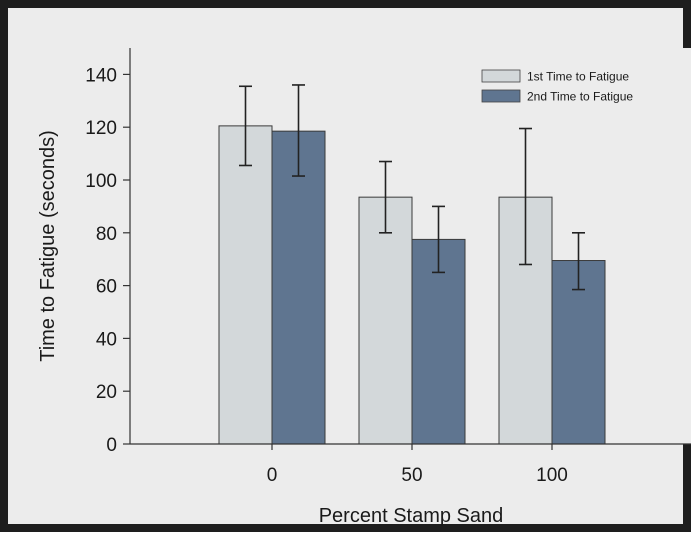  What do you see at coordinates (101, 128) in the screenshot?
I see `y-tick-label-120: 120` at bounding box center [101, 128].